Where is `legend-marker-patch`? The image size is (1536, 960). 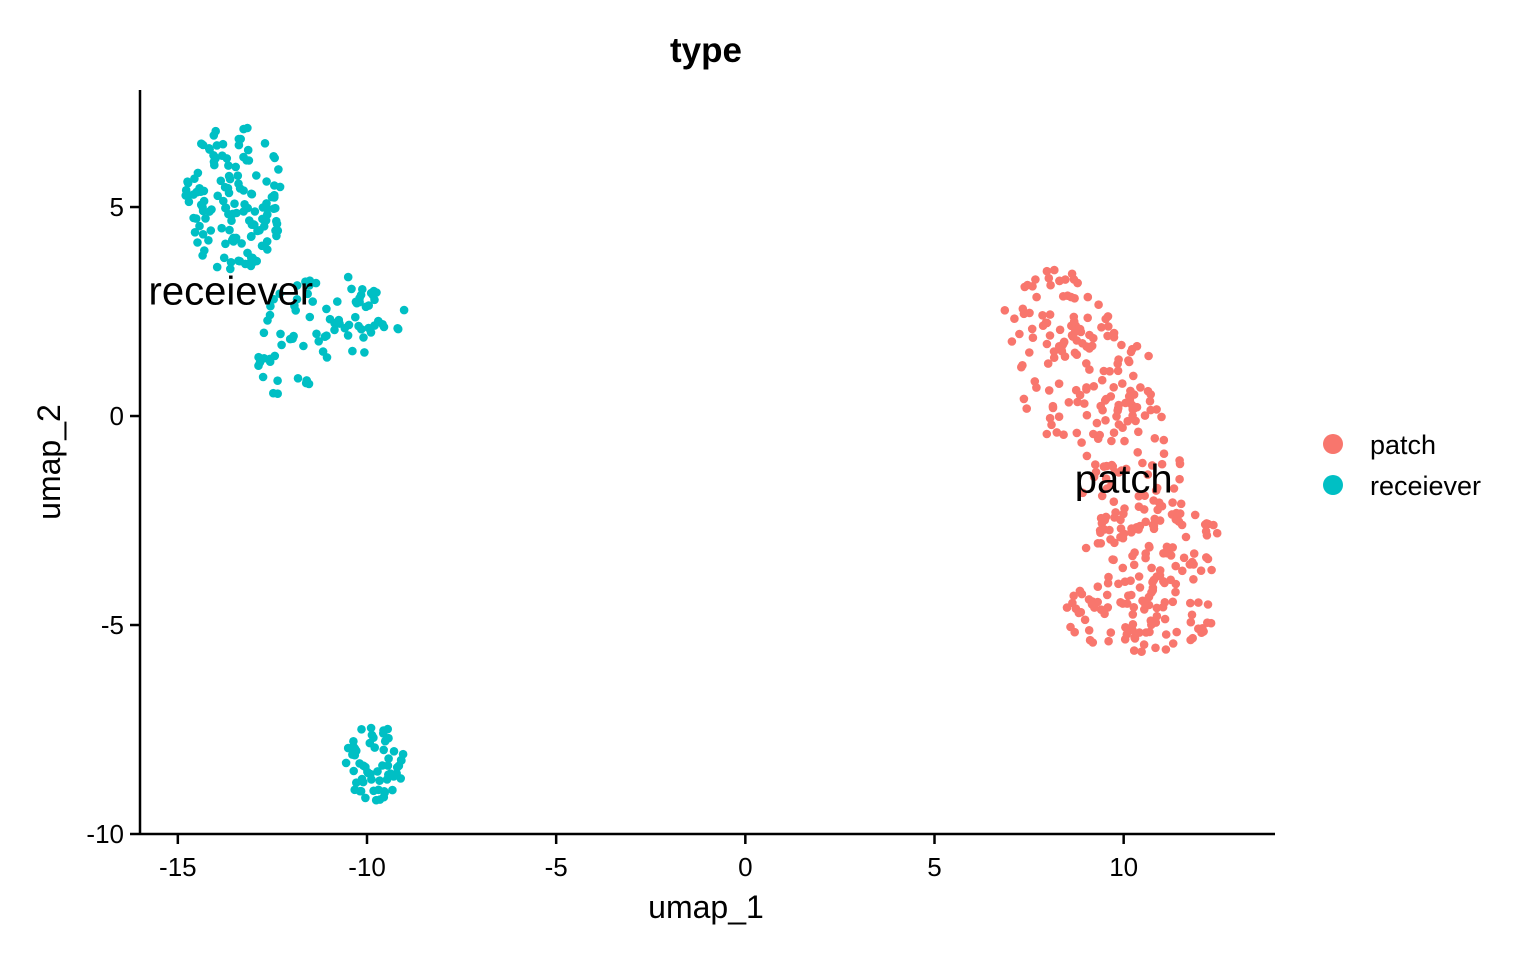
legend-marker-patch is located at coordinates (1333, 444).